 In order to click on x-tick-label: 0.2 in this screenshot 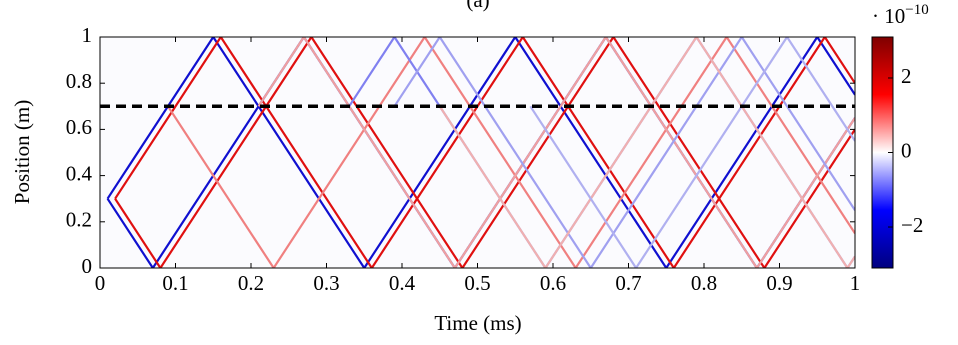, I will do `click(251, 283)`.